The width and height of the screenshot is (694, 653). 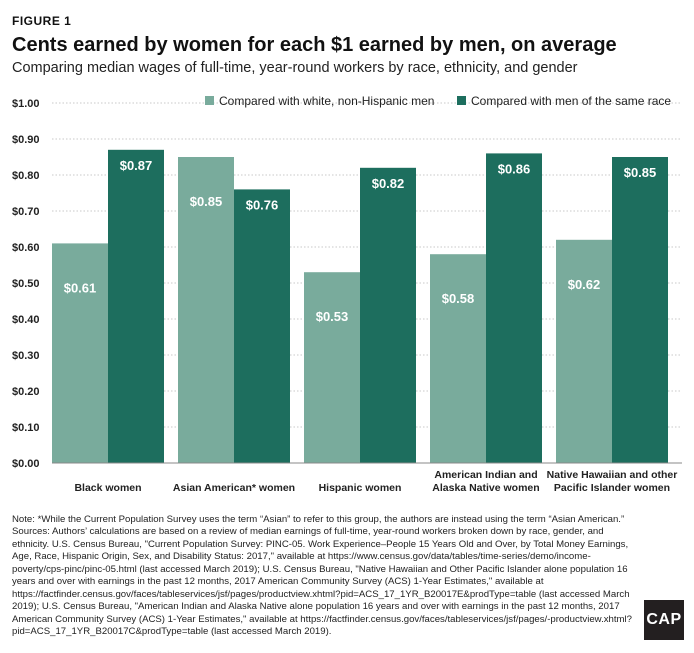 I want to click on x-tick-label: Alaska Native women, so click(x=485, y=488).